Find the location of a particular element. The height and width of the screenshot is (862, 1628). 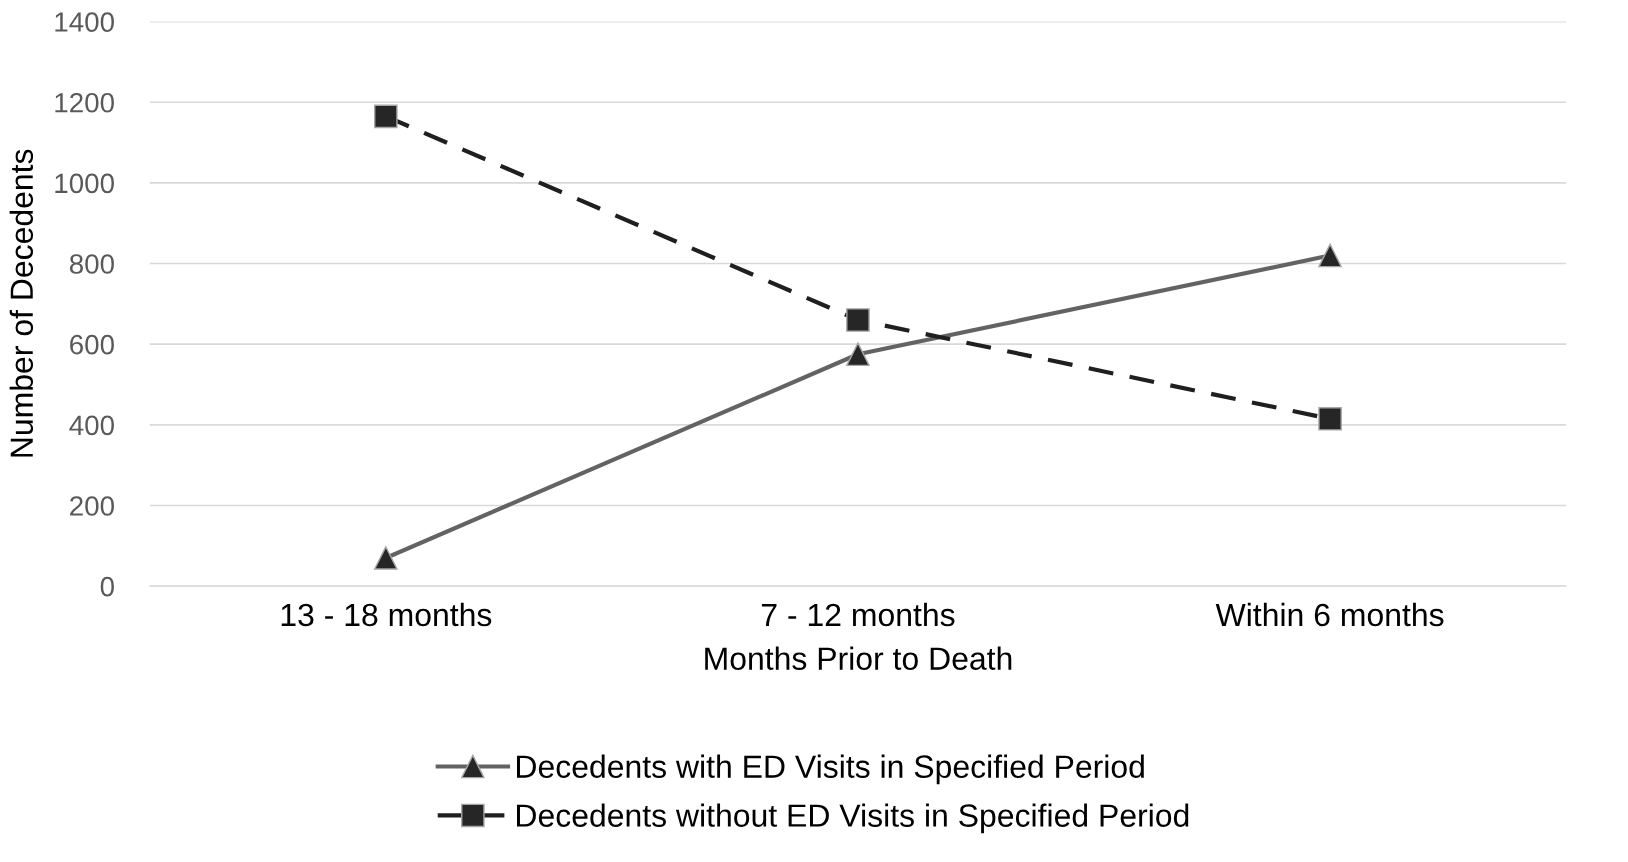

legend-label: Decedents without ED Visits in Specified Period is located at coordinates (853, 818).